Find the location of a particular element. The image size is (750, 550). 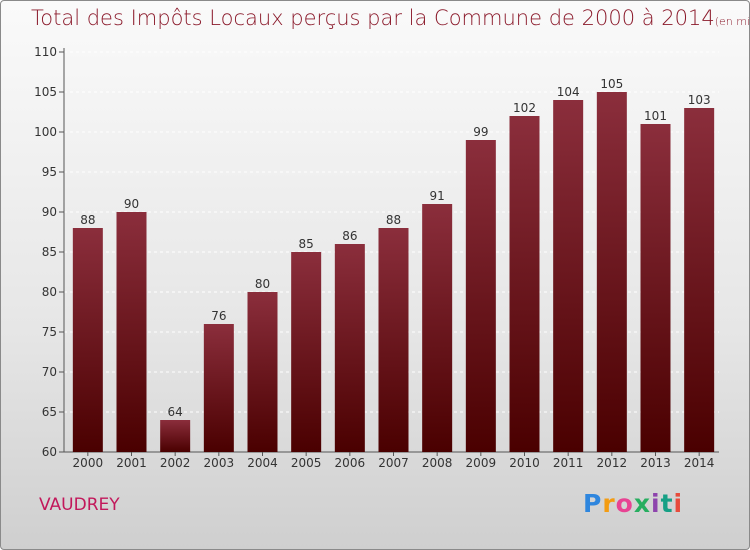

x-tick-label: 2004 is located at coordinates (262, 463).